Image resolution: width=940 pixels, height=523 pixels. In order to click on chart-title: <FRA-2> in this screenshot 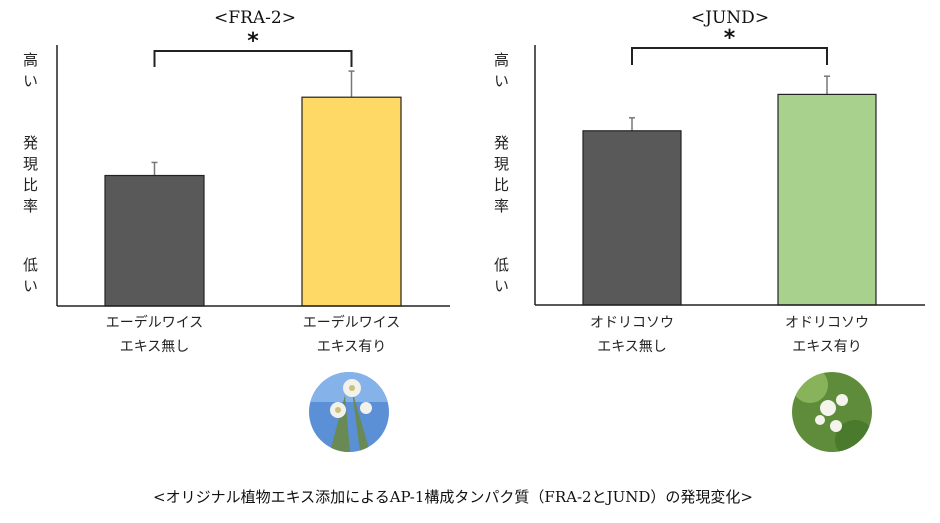, I will do `click(255, 18)`.